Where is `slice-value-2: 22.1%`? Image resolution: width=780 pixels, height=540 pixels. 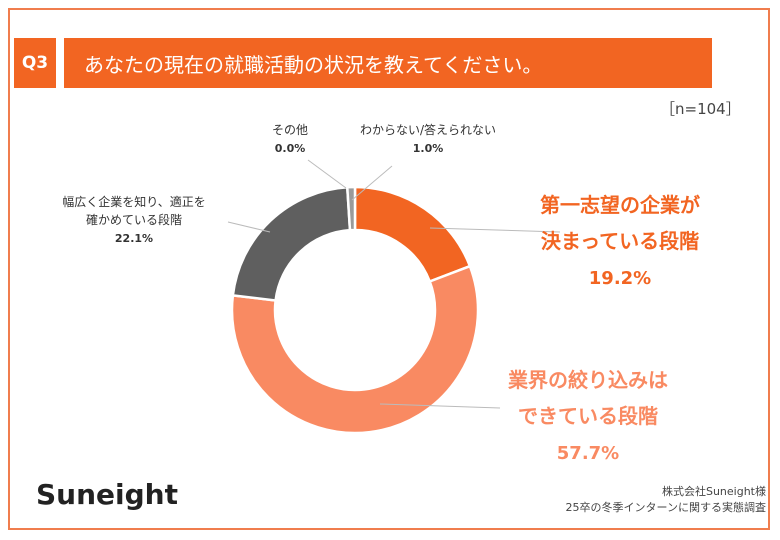 slice-value-2: 22.1% is located at coordinates (134, 238).